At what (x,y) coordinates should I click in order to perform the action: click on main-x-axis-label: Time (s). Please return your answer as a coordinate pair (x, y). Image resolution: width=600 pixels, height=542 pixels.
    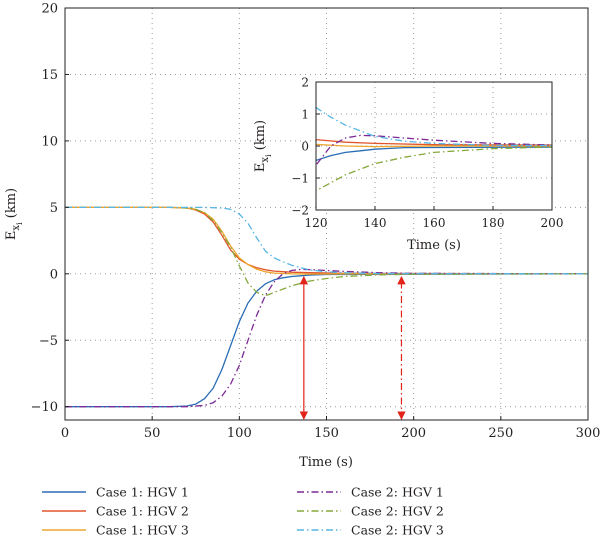
    Looking at the image, I should click on (326, 462).